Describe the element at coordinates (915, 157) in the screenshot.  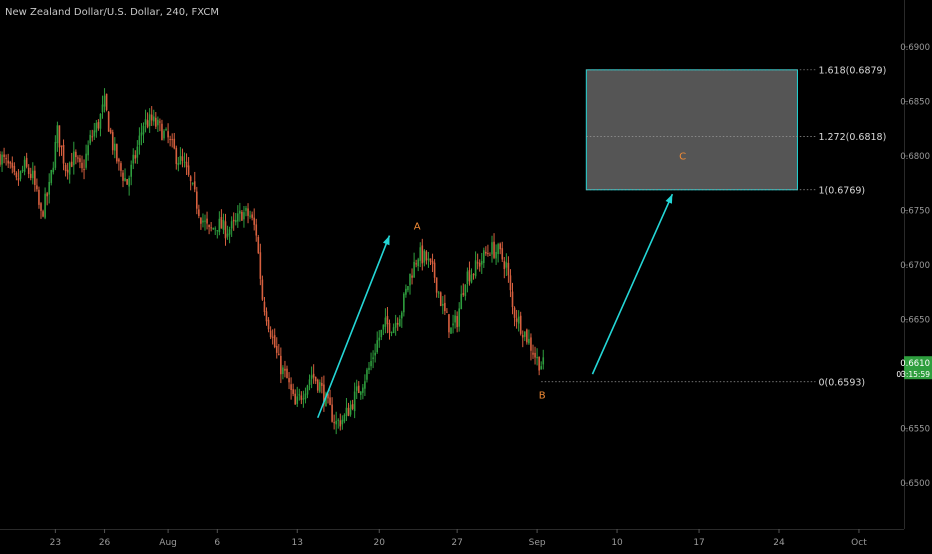
I see `y-tick-label: 0.6800` at that location.